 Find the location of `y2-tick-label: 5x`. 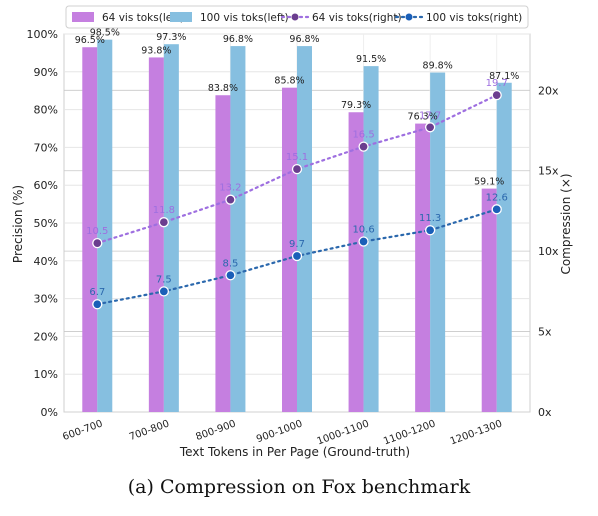

y2-tick-label: 5x is located at coordinates (545, 332).